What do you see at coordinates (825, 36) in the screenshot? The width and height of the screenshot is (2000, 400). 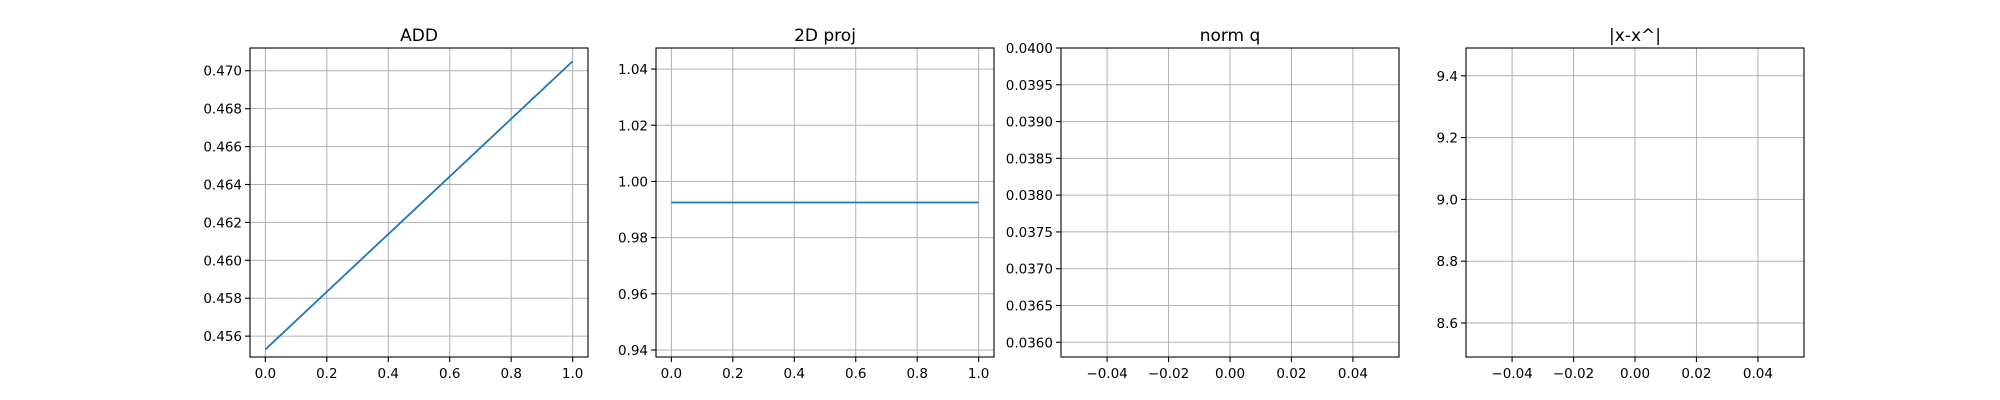 I see `subplot-title: 2D proj` at bounding box center [825, 36].